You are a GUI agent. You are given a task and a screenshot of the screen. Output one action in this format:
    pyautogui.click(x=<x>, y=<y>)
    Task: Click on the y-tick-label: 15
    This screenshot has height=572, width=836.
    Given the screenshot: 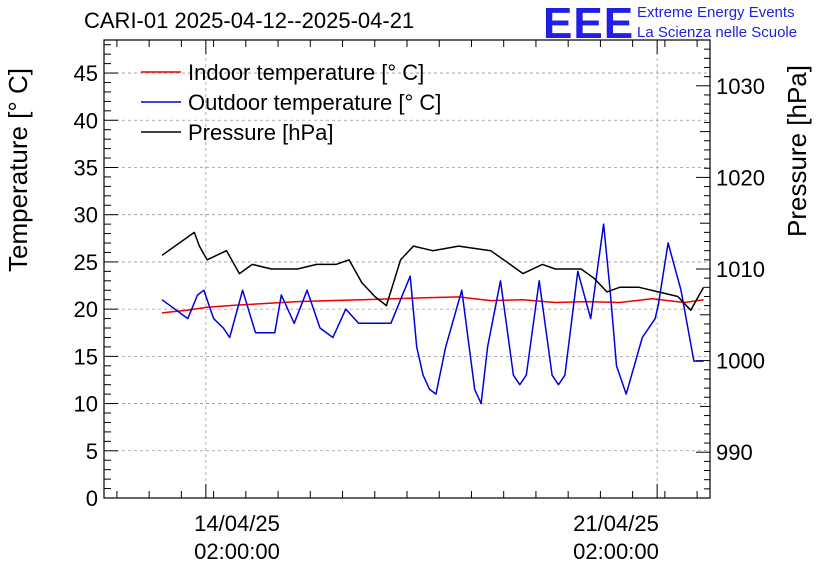 What is the action you would take?
    pyautogui.click(x=86, y=356)
    